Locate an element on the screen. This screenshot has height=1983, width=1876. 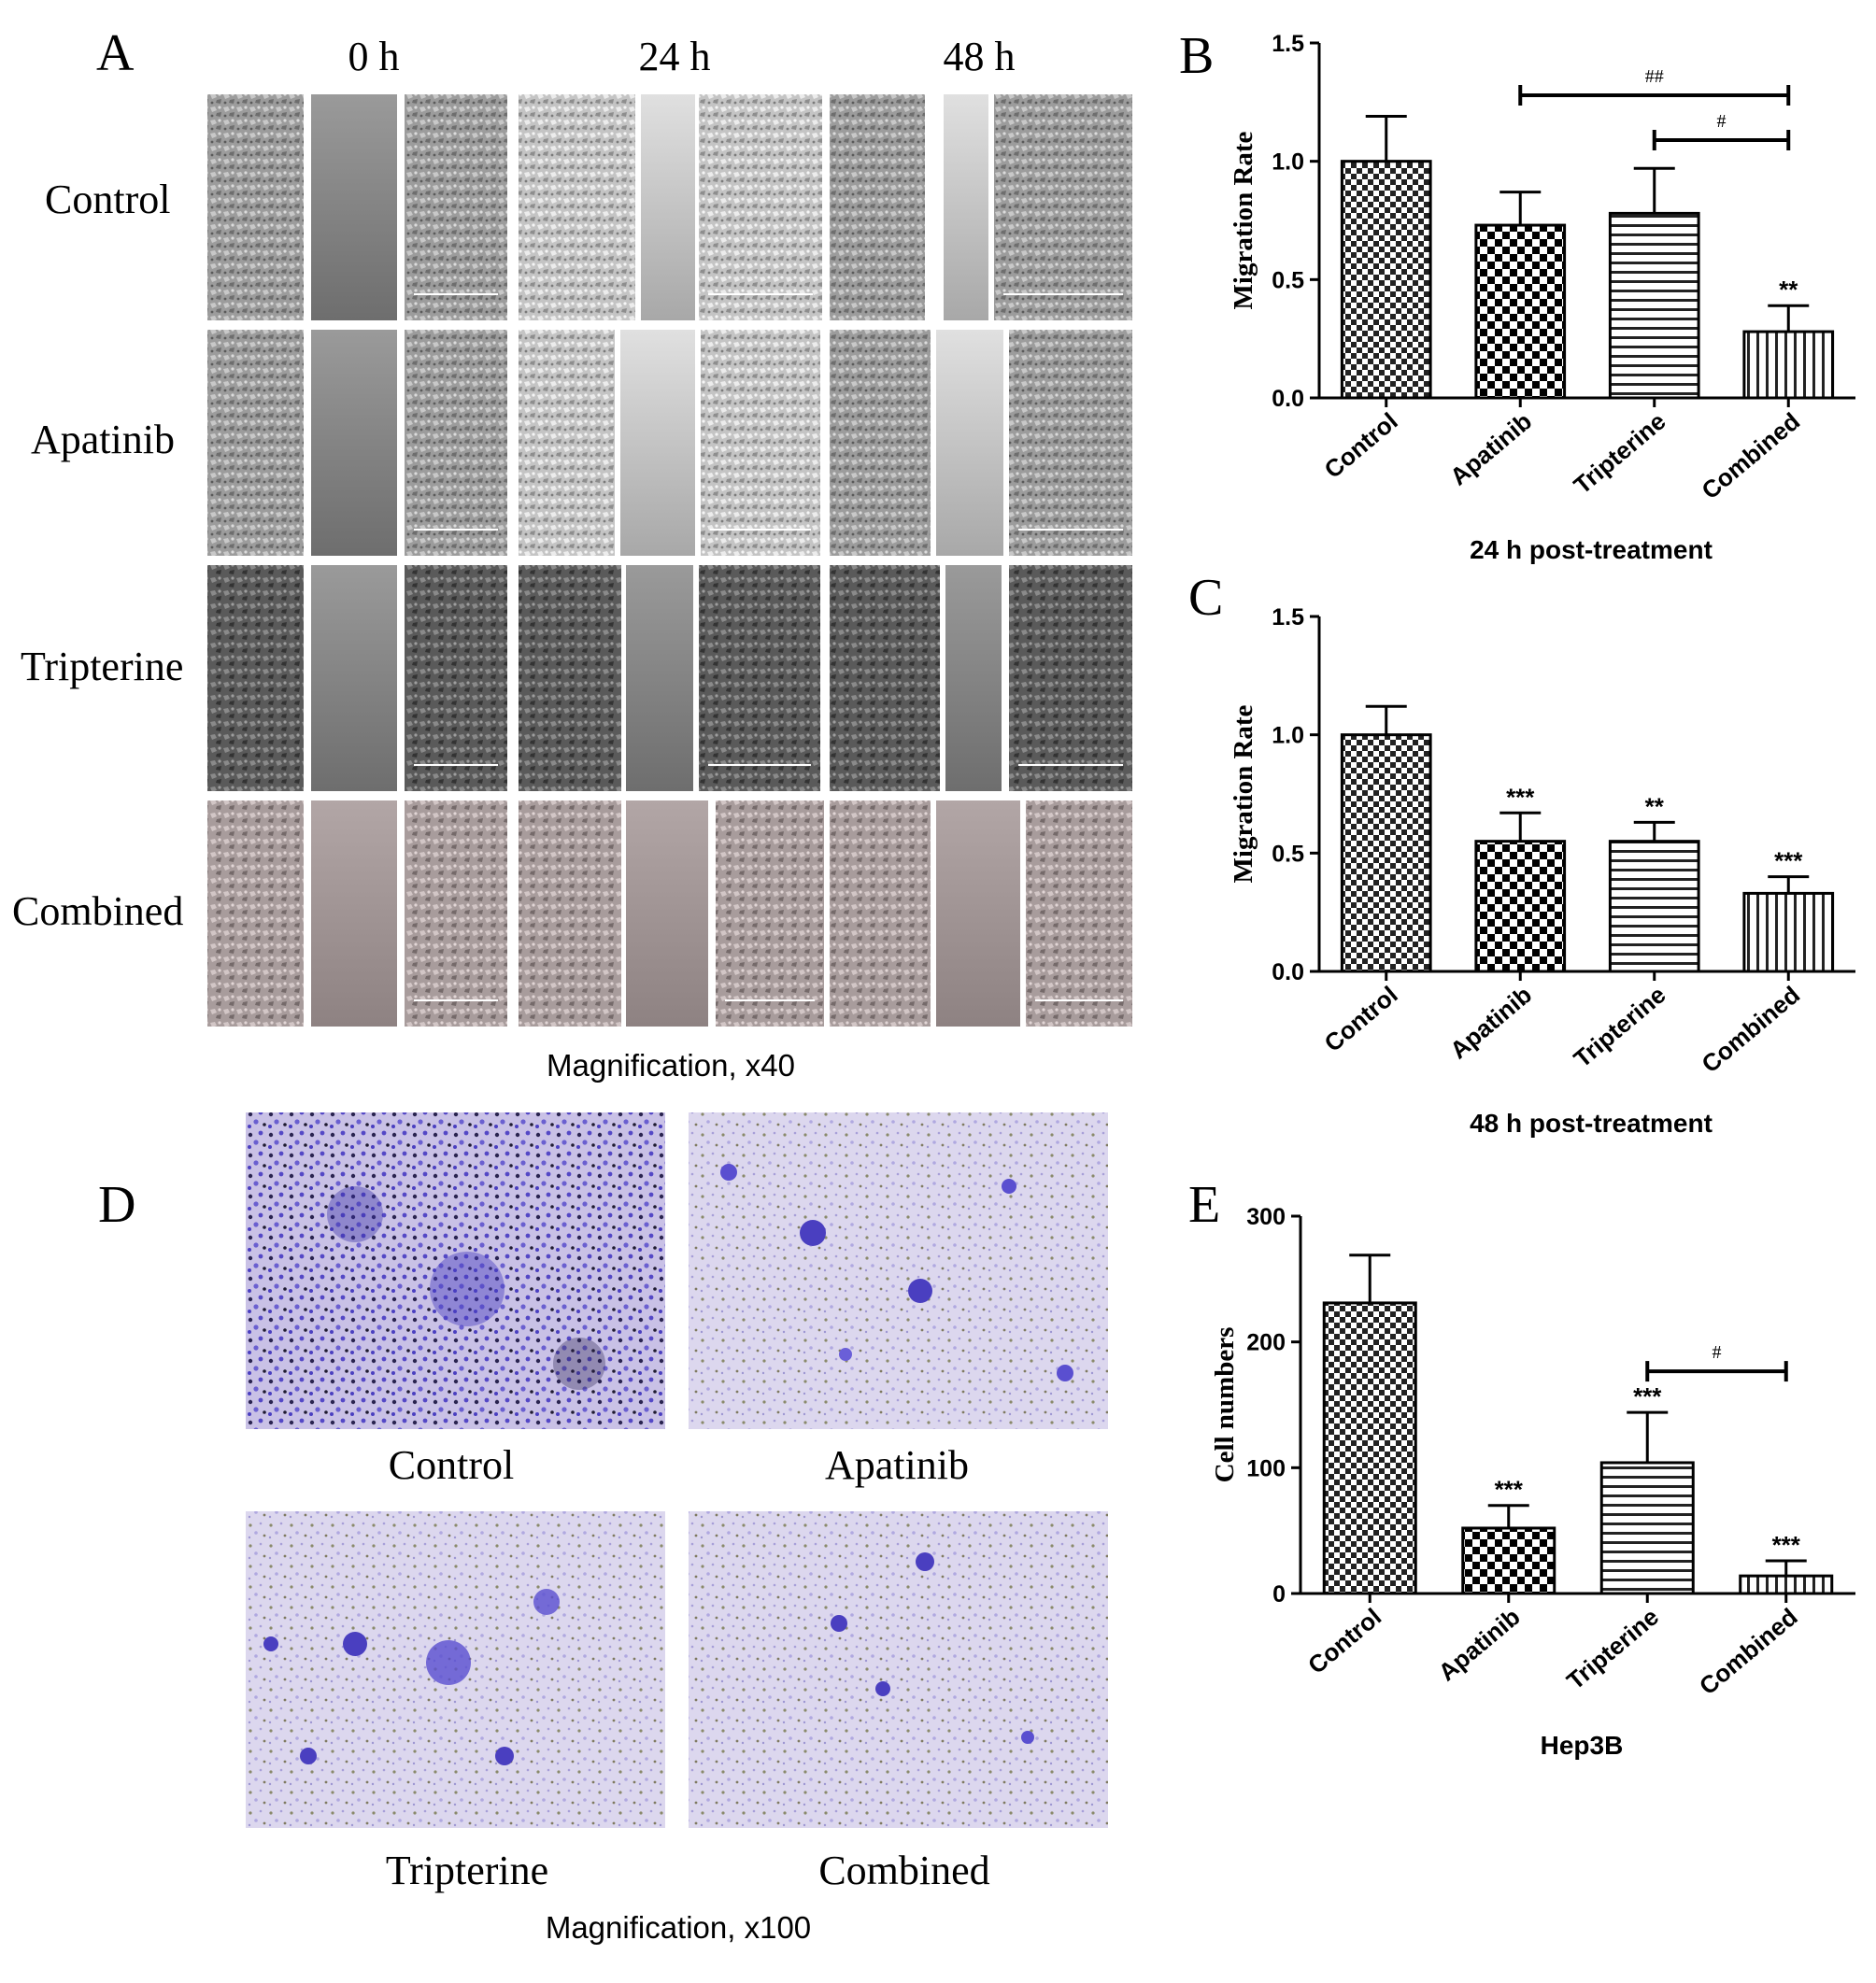
scratch-image-control-24h-left is located at coordinates (577, 207).